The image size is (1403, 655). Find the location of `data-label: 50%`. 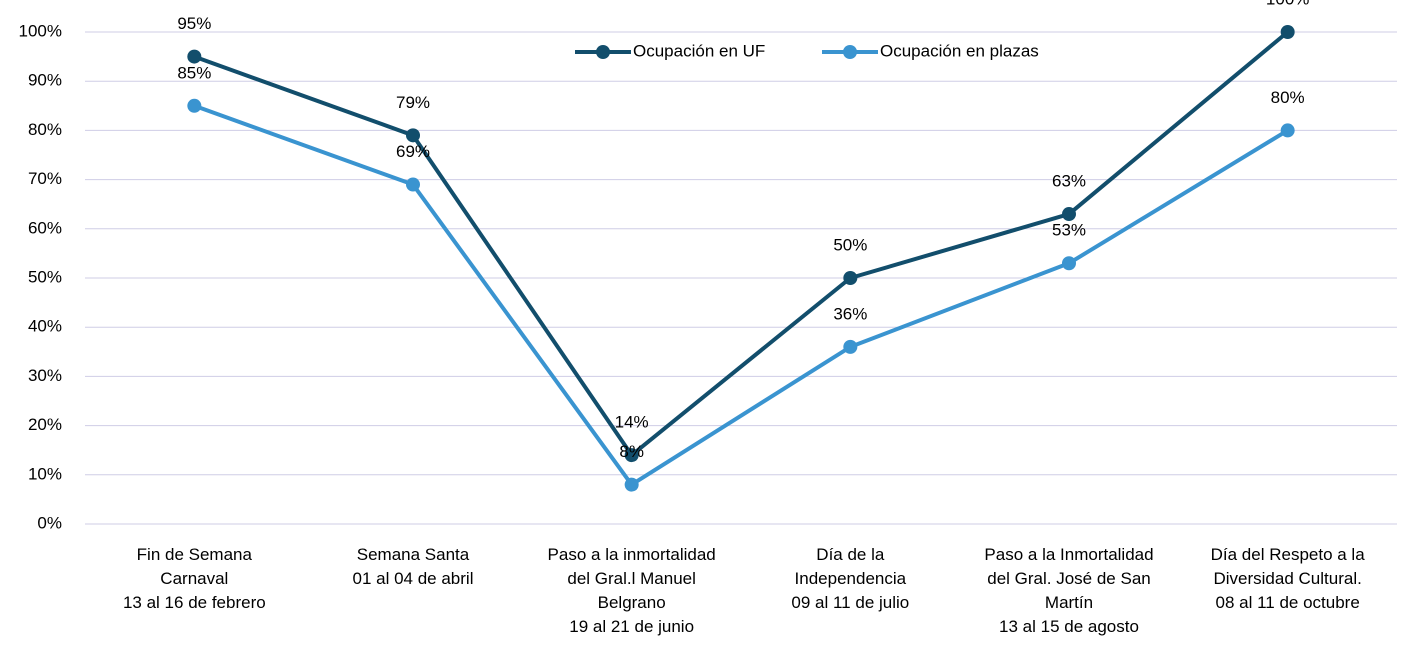

data-label: 50% is located at coordinates (850, 244).